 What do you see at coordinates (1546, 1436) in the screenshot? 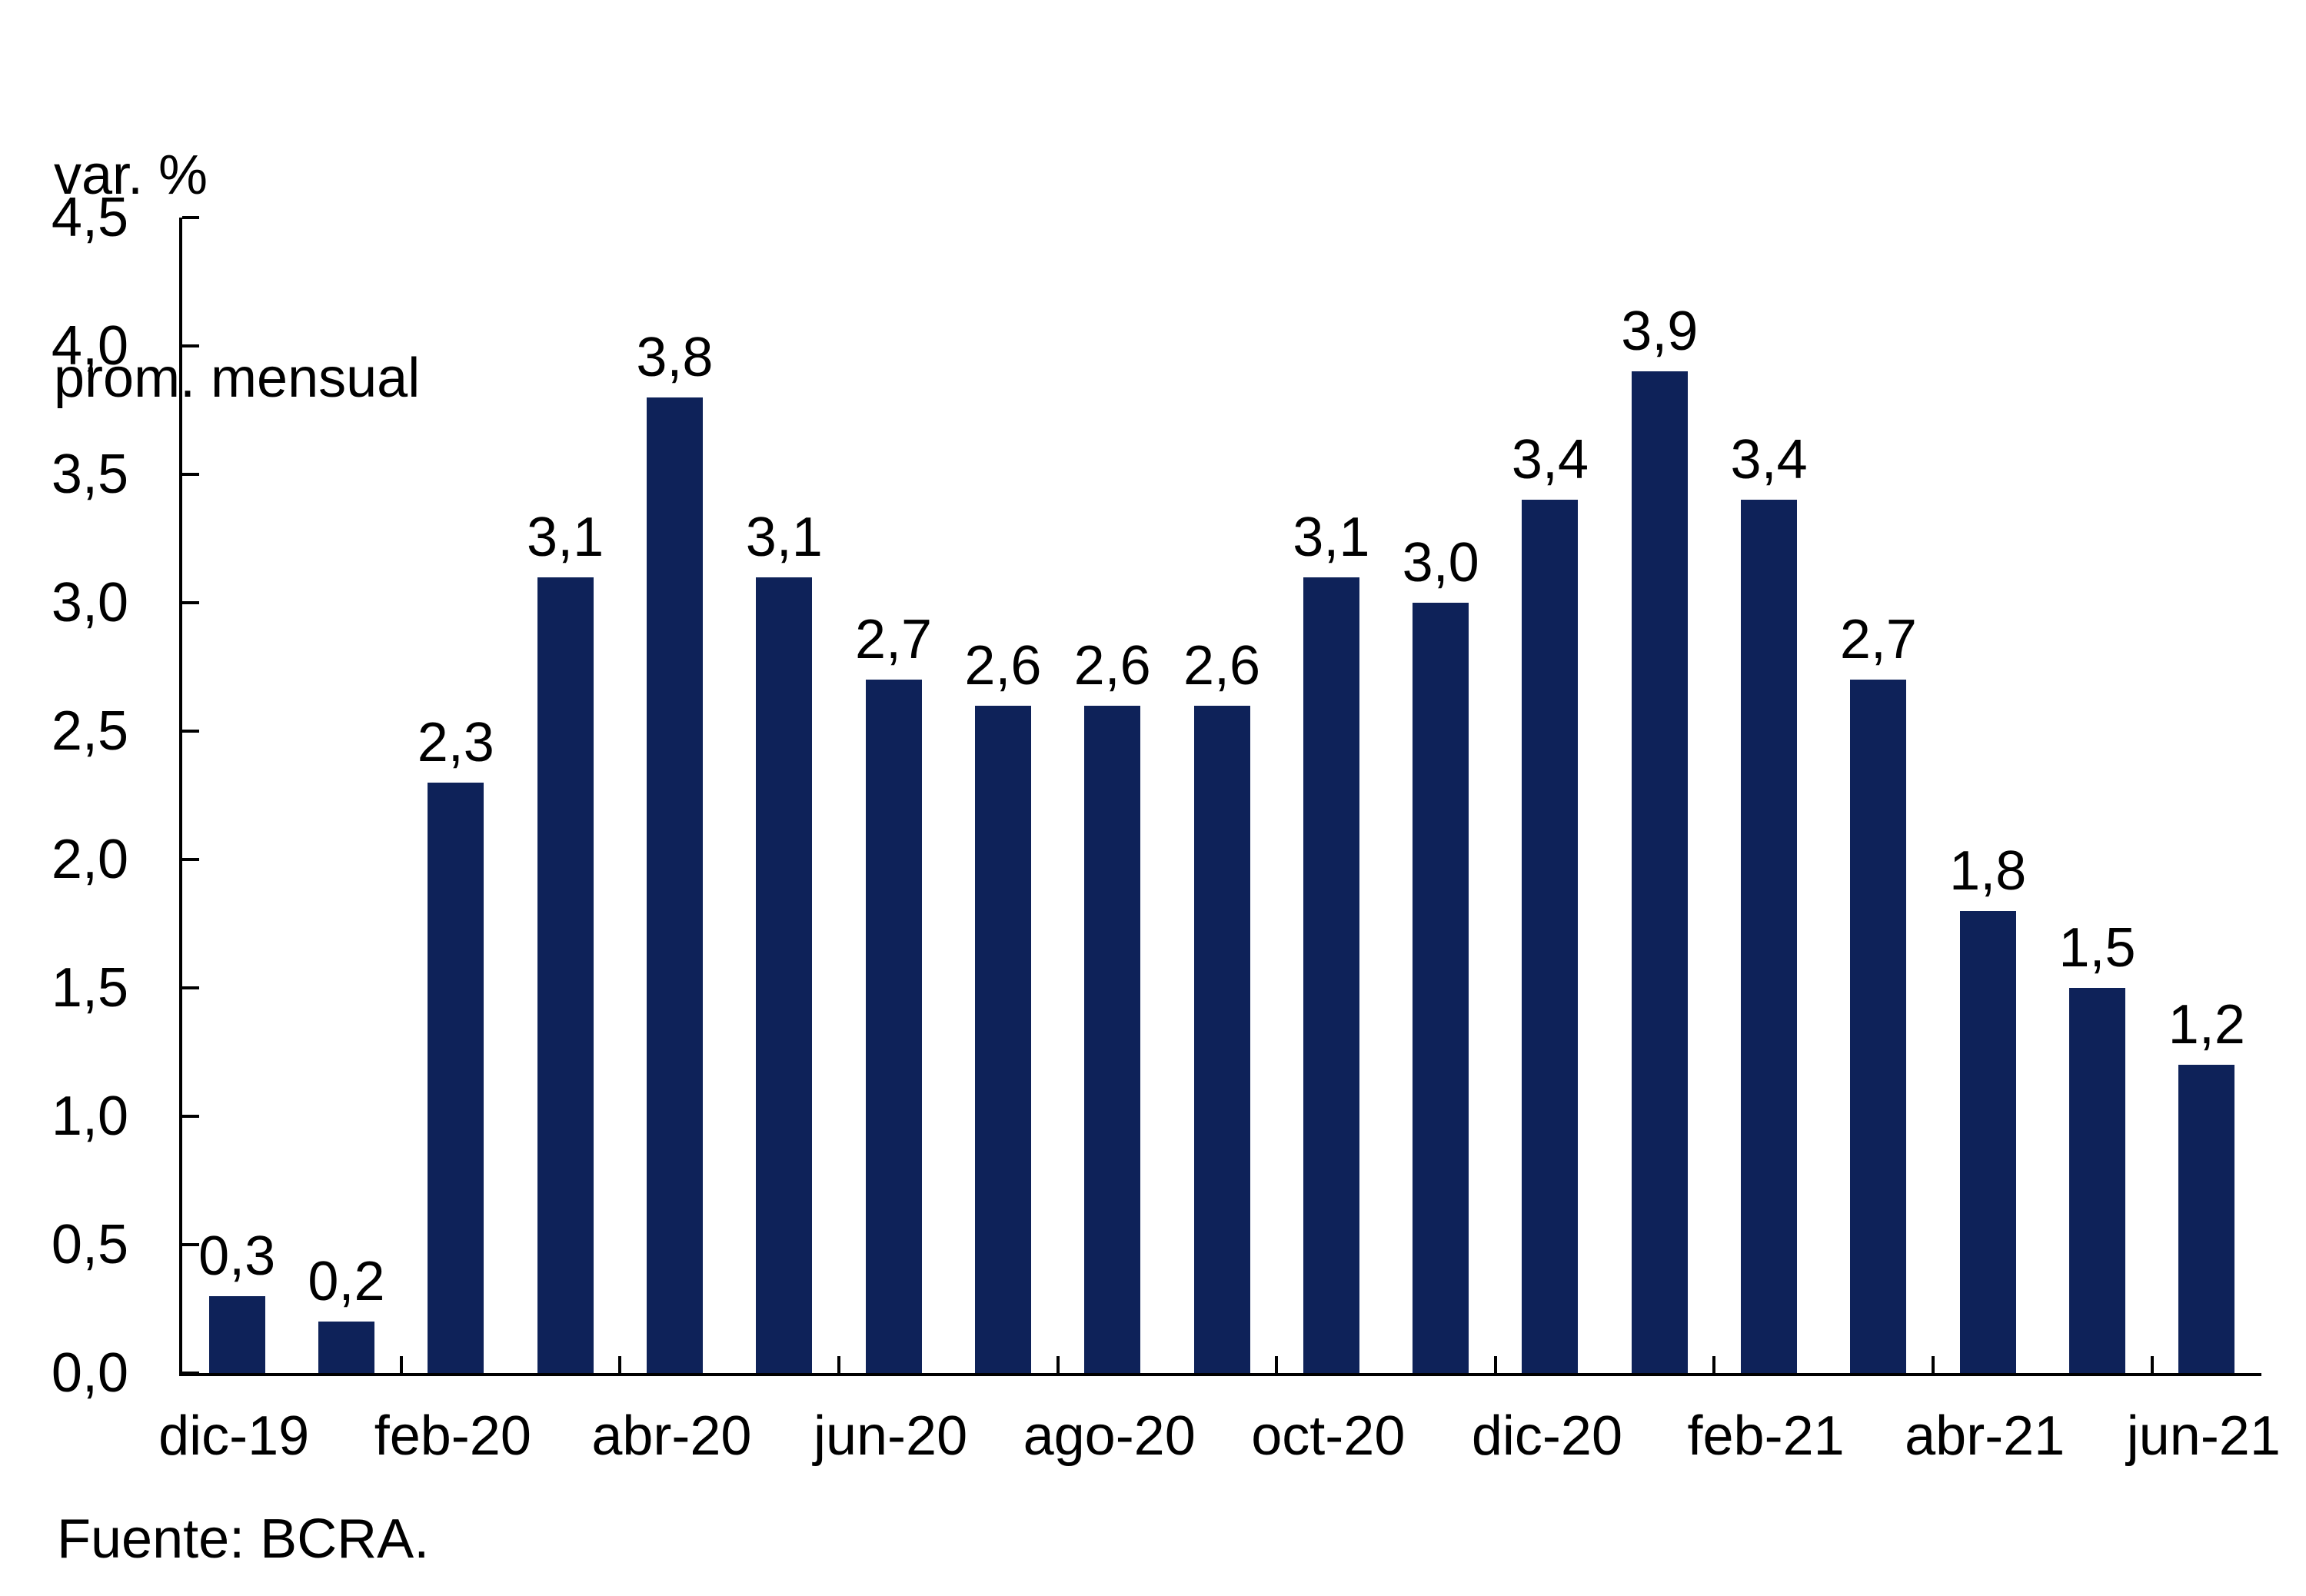
I see `x-axis-label: dic-20` at bounding box center [1546, 1436].